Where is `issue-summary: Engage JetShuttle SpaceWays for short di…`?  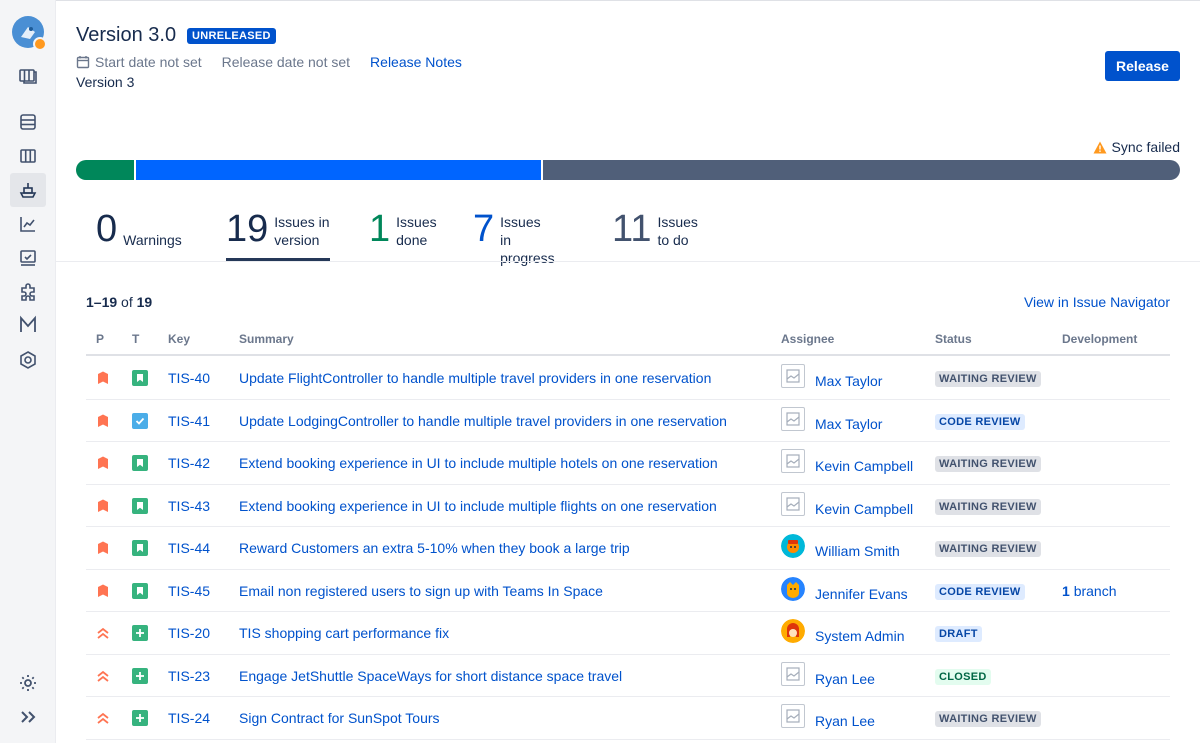 issue-summary: Engage JetShuttle SpaceWays for short di… is located at coordinates (431, 675).